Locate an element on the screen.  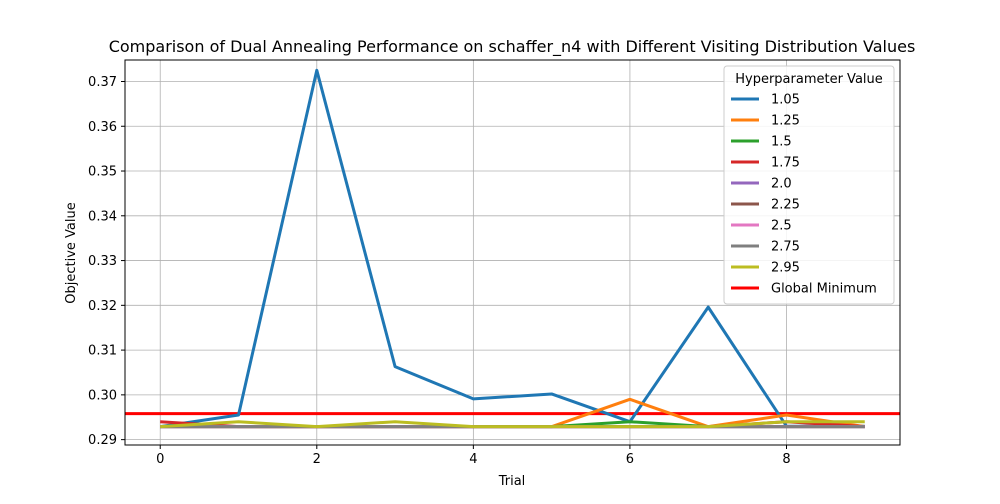
y-axis-label: Objective Value is located at coordinates (71, 252).